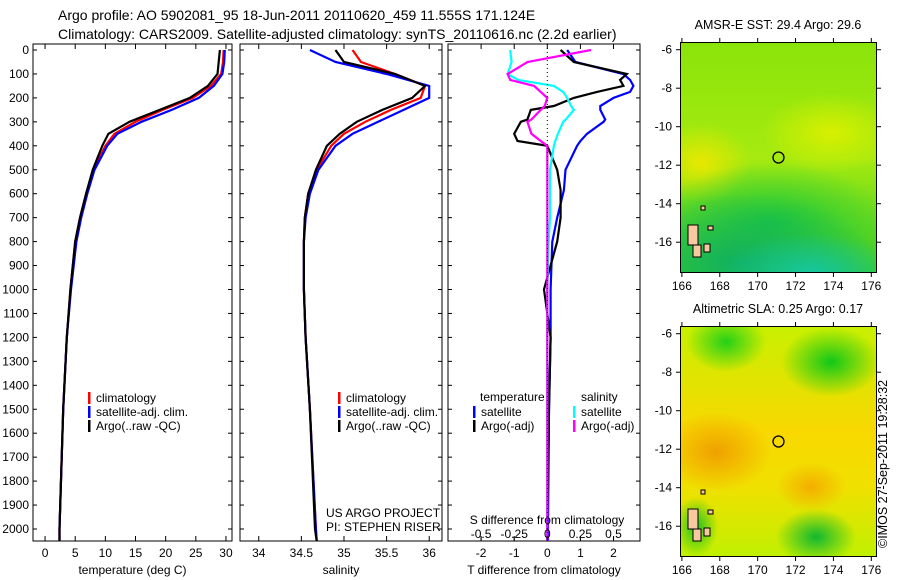 This screenshot has width=900, height=580. I want to click on pi-credit: PI: STEPHEN RISER, so click(383, 527).